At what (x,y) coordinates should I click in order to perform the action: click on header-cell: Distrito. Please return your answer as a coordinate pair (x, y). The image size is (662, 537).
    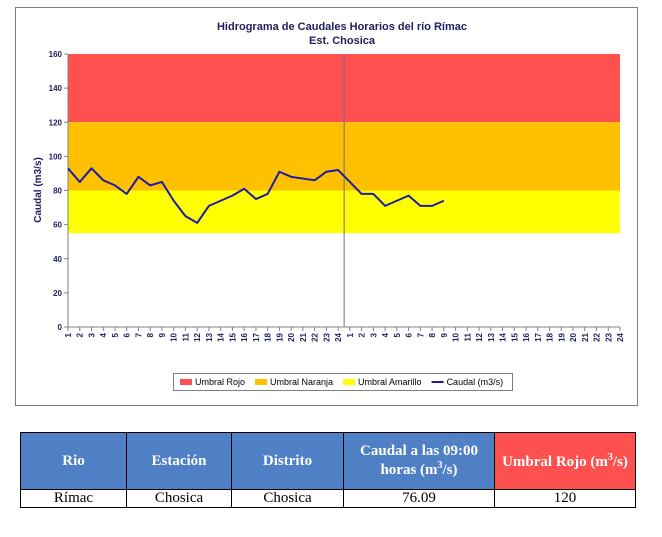
    Looking at the image, I should click on (287, 461).